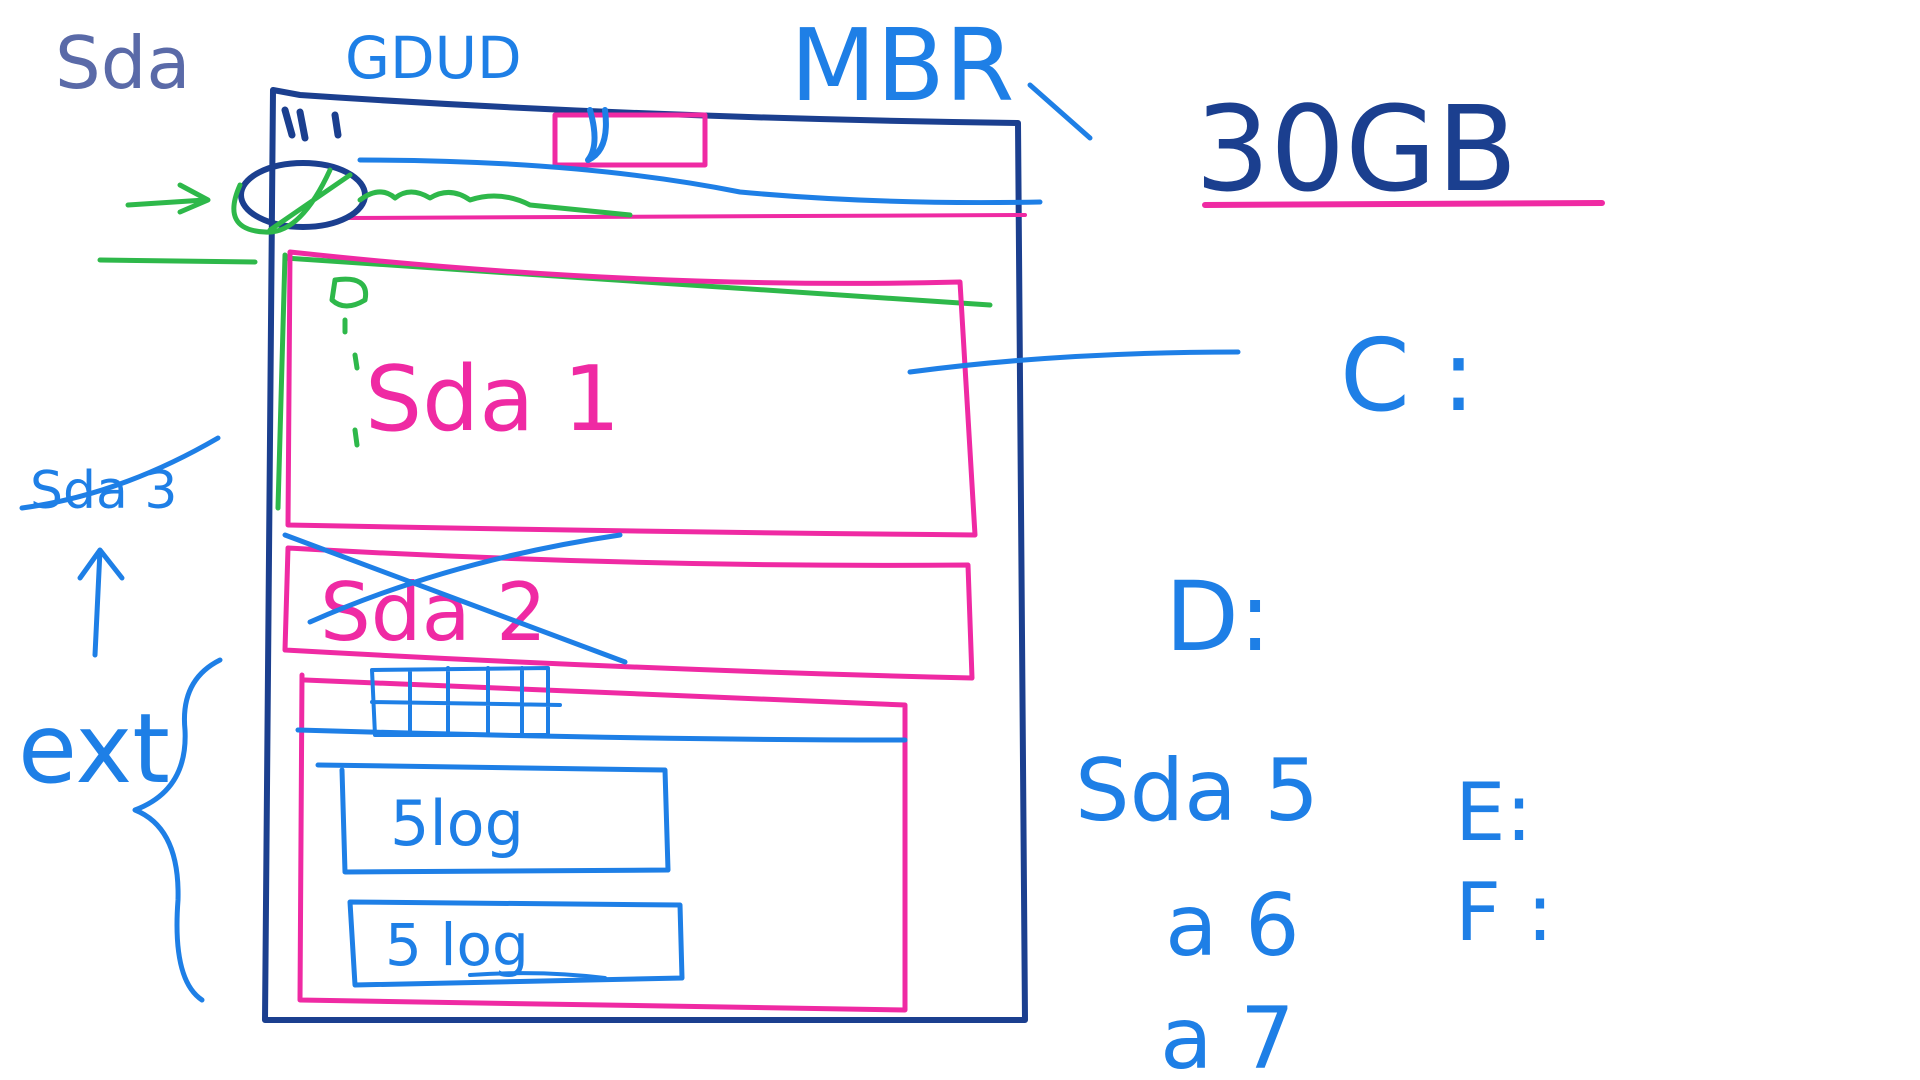  What do you see at coordinates (492, 399) in the screenshot?
I see `partition-sda1-label: Sda 1` at bounding box center [492, 399].